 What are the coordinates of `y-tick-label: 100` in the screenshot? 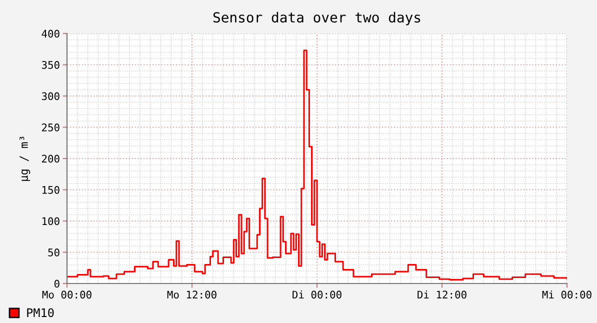 It's located at (51, 221).